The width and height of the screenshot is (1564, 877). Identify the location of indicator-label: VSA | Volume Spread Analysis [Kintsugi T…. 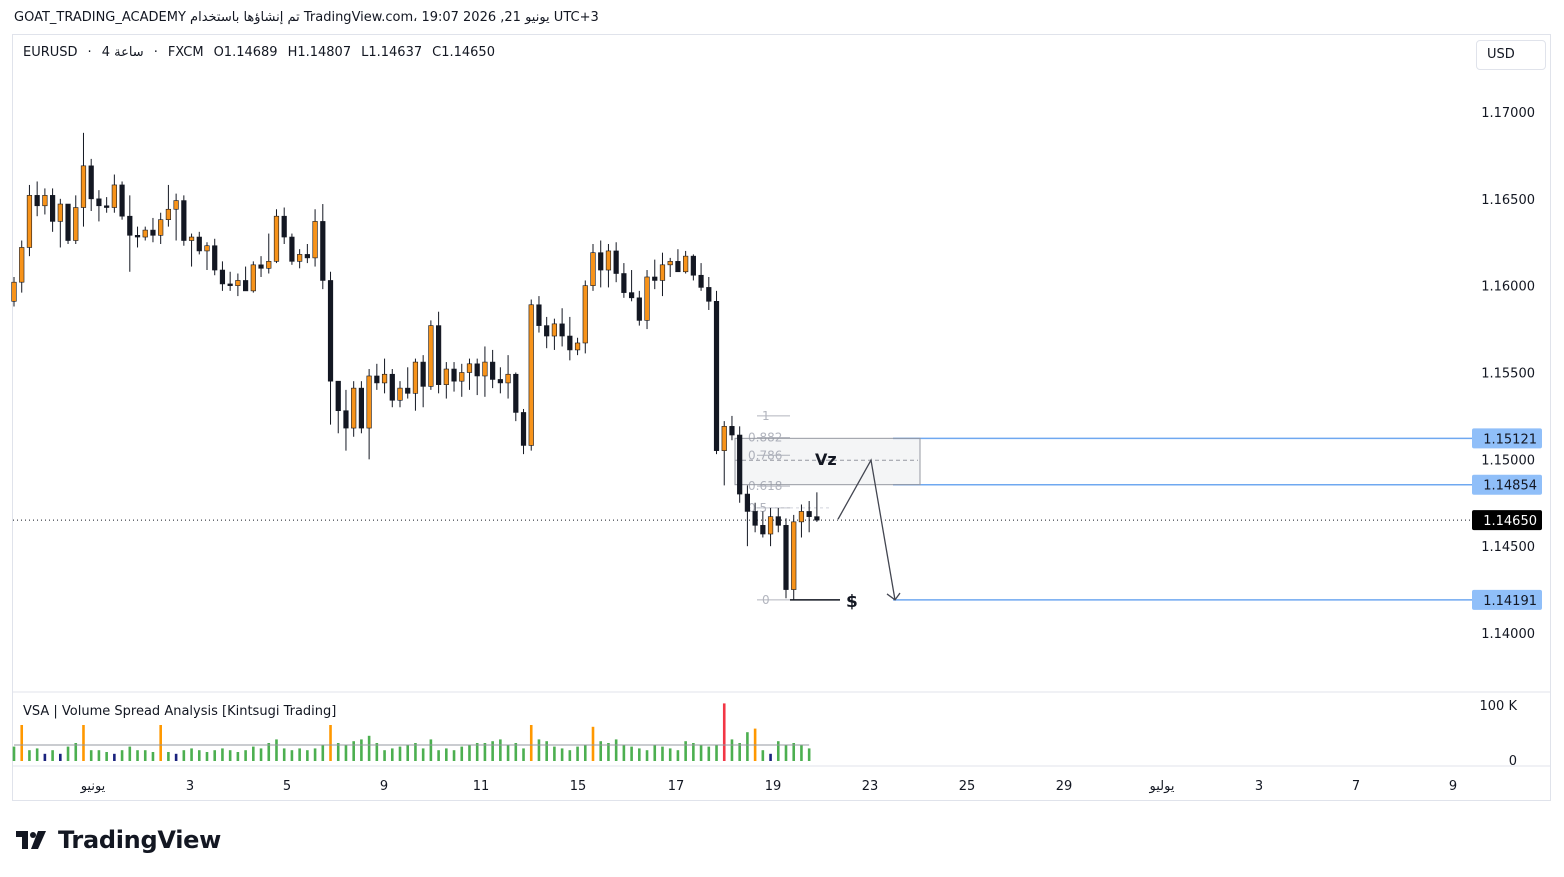
(180, 711).